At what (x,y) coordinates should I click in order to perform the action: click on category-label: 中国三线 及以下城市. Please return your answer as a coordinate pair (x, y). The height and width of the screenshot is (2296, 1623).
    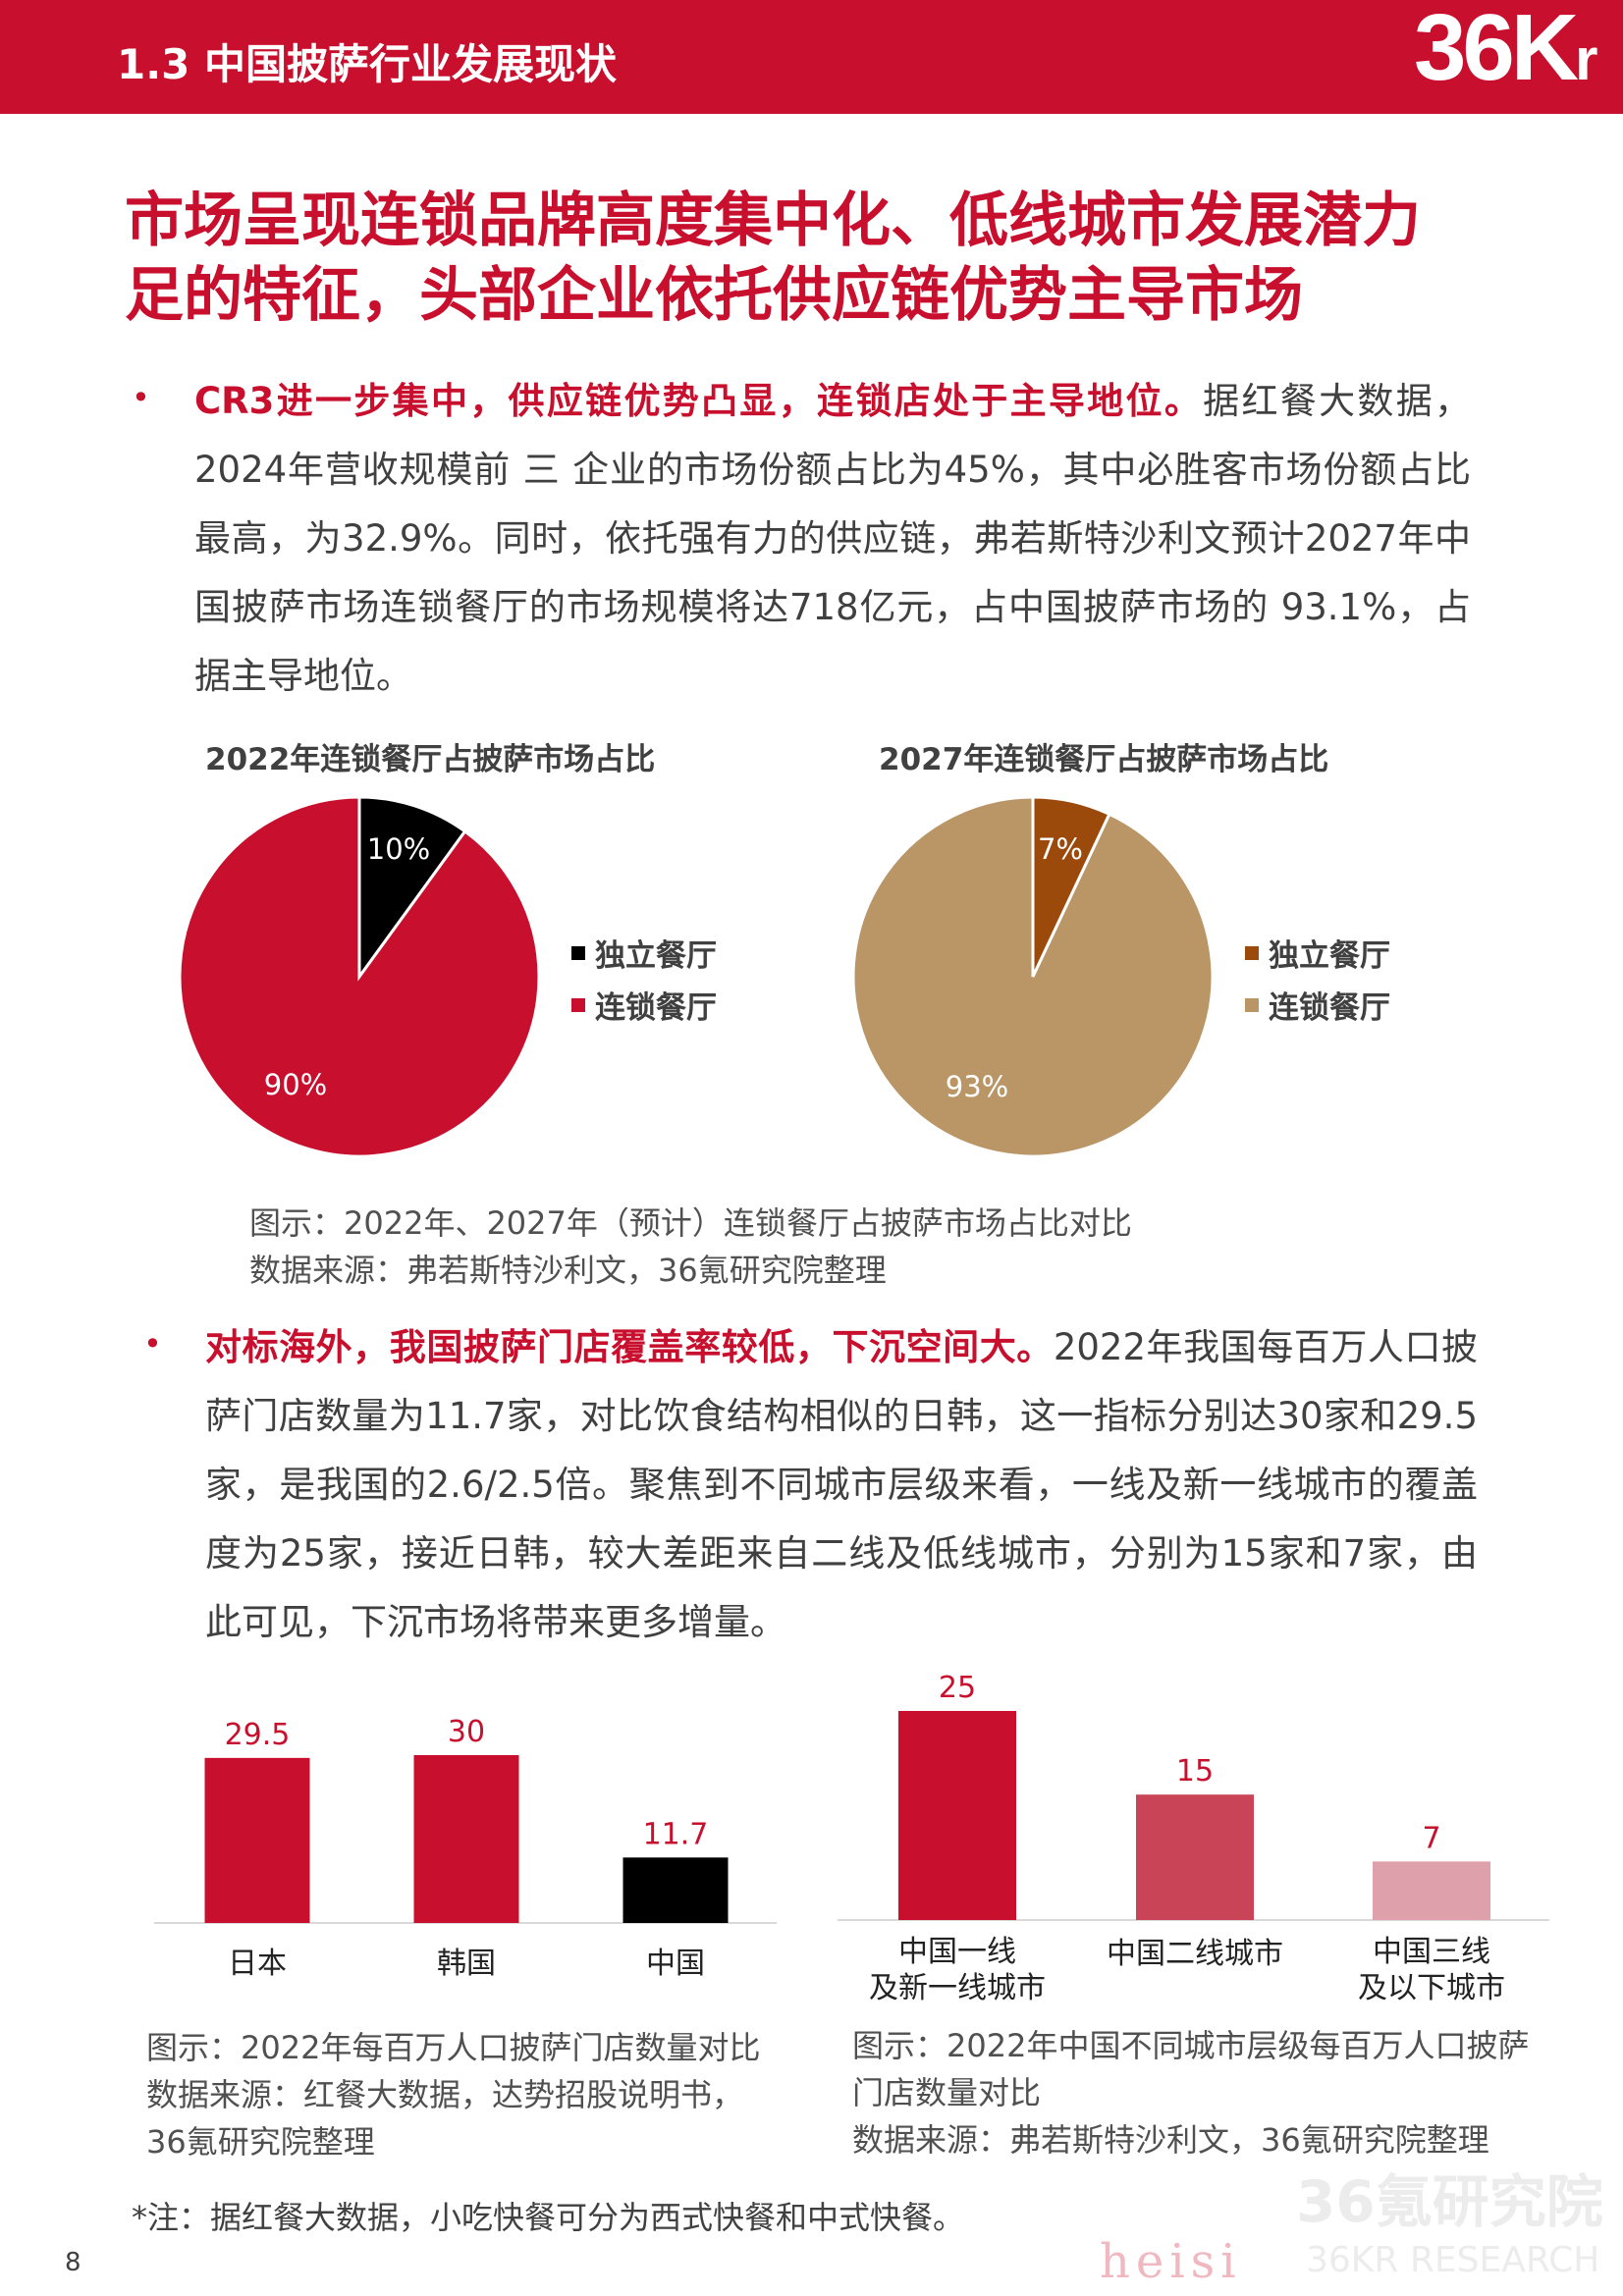
    Looking at the image, I should click on (1432, 1970).